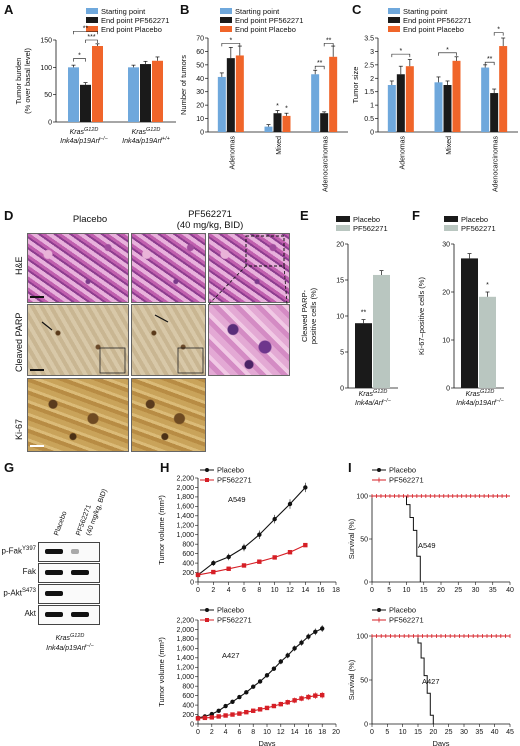 The width and height of the screenshot is (520, 746). Describe the element at coordinates (321, 590) in the screenshot. I see `chartH1-xtick-label: 16` at that location.